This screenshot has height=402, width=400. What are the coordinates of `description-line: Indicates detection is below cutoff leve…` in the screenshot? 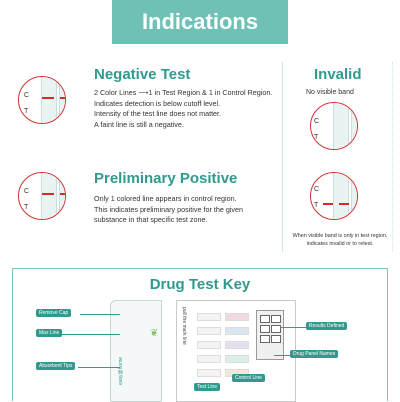 It's located at (157, 103).